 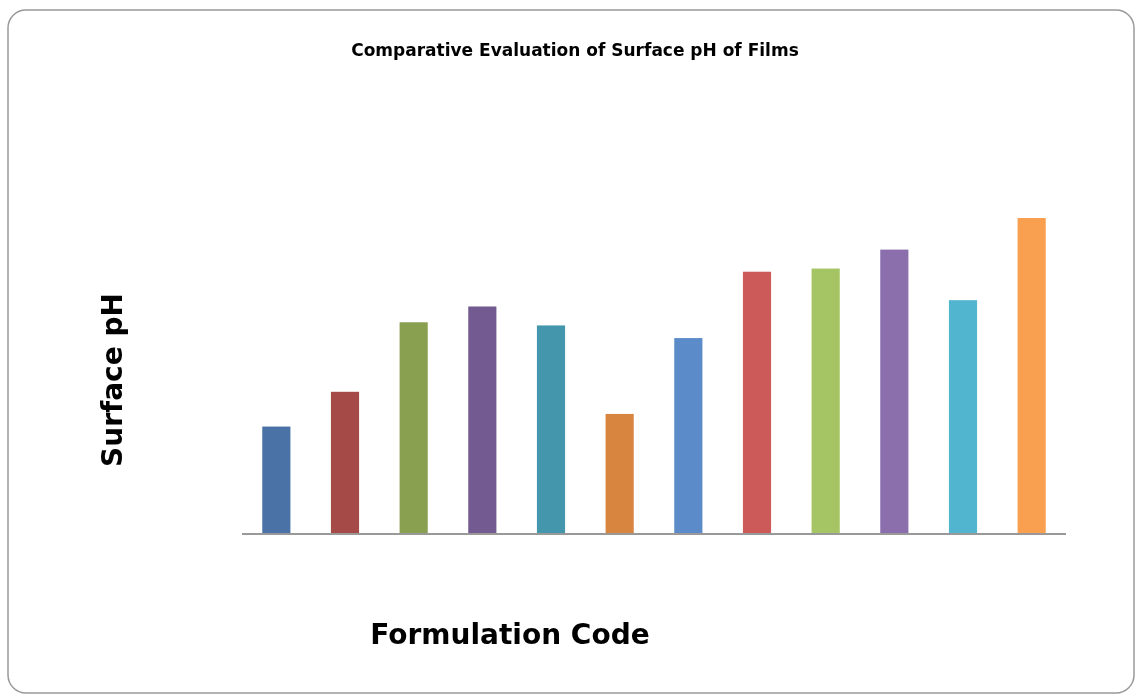 I want to click on x-axis-title: Formulation Code, so click(x=510, y=634).